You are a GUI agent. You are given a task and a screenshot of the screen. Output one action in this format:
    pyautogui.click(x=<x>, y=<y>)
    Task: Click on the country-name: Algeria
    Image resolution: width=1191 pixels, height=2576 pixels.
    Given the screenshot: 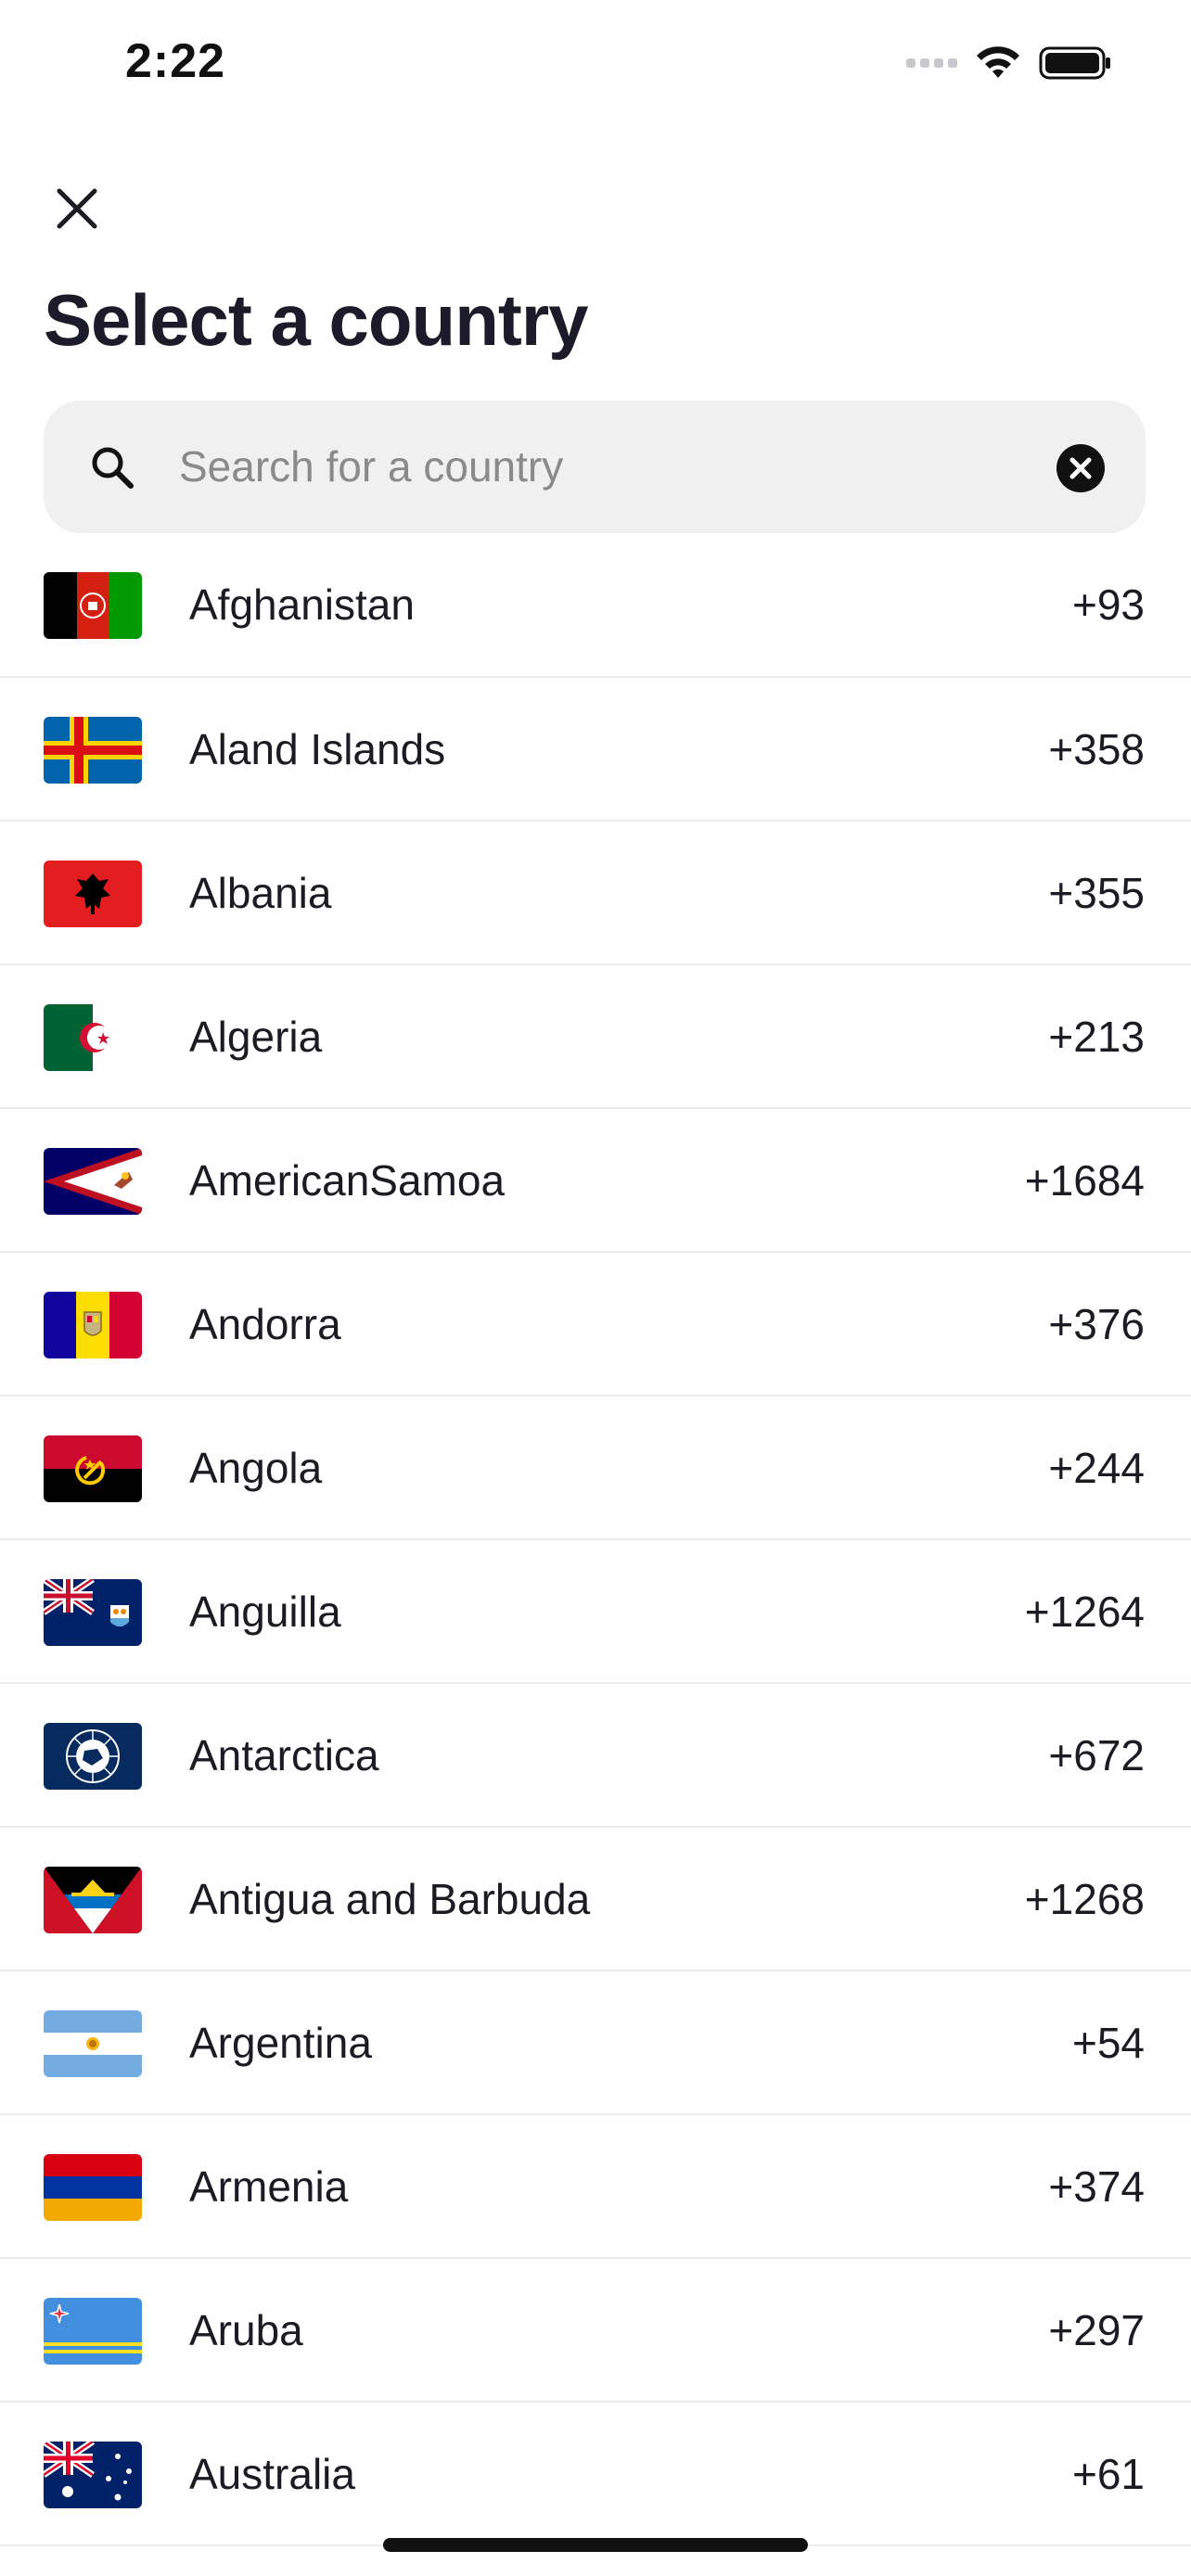 What is the action you would take?
    pyautogui.click(x=256, y=1037)
    